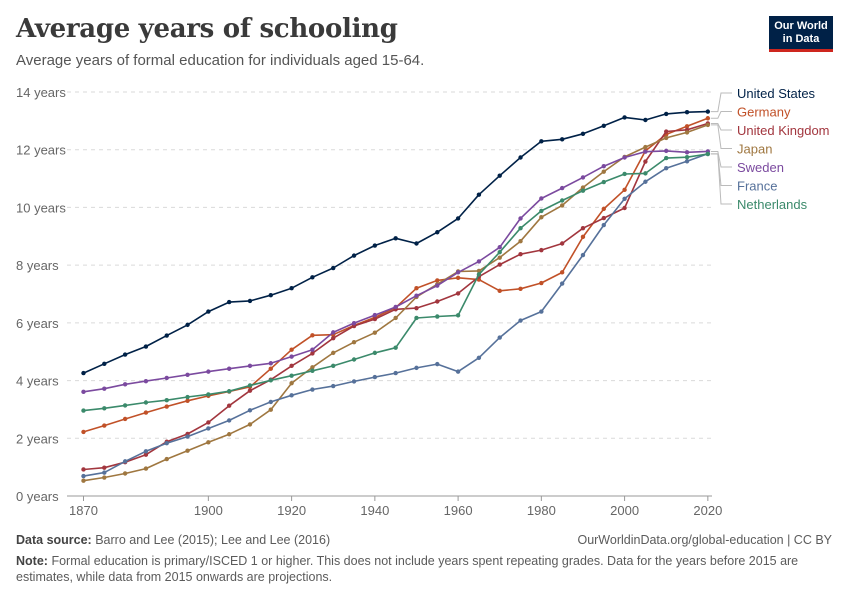 The width and height of the screenshot is (850, 600). What do you see at coordinates (721, 169) in the screenshot?
I see `legend-connector-france` at bounding box center [721, 169].